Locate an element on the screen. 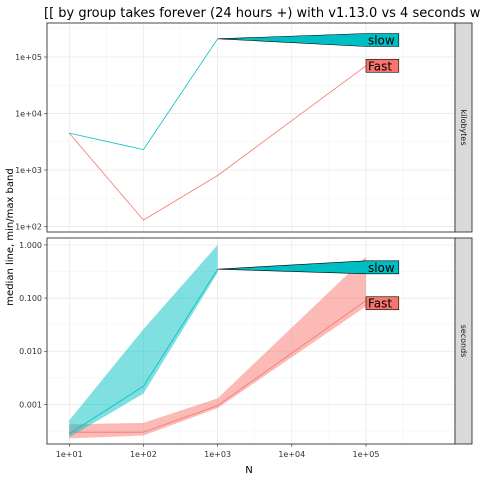 The image size is (480, 480). x-tick-label: 1e+01 is located at coordinates (69, 454).